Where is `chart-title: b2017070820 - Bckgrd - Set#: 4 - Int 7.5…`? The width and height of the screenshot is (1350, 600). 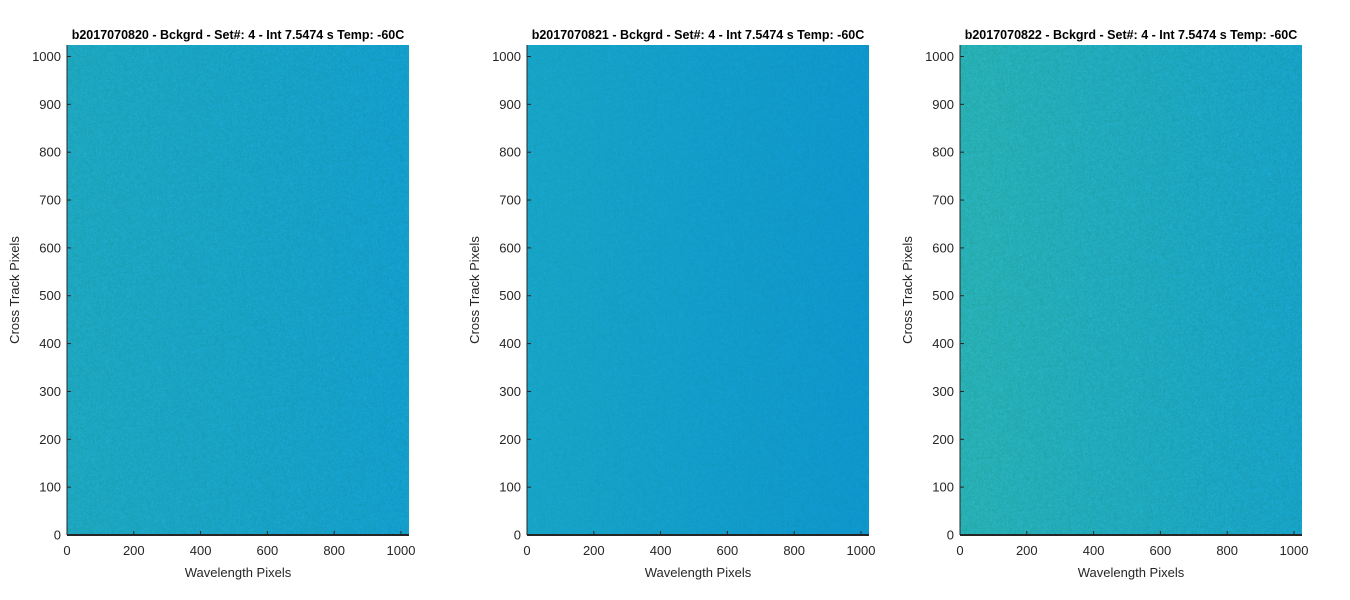
chart-title: b2017070820 - Bckgrd - Set#: 4 - Int 7.5… is located at coordinates (238, 35).